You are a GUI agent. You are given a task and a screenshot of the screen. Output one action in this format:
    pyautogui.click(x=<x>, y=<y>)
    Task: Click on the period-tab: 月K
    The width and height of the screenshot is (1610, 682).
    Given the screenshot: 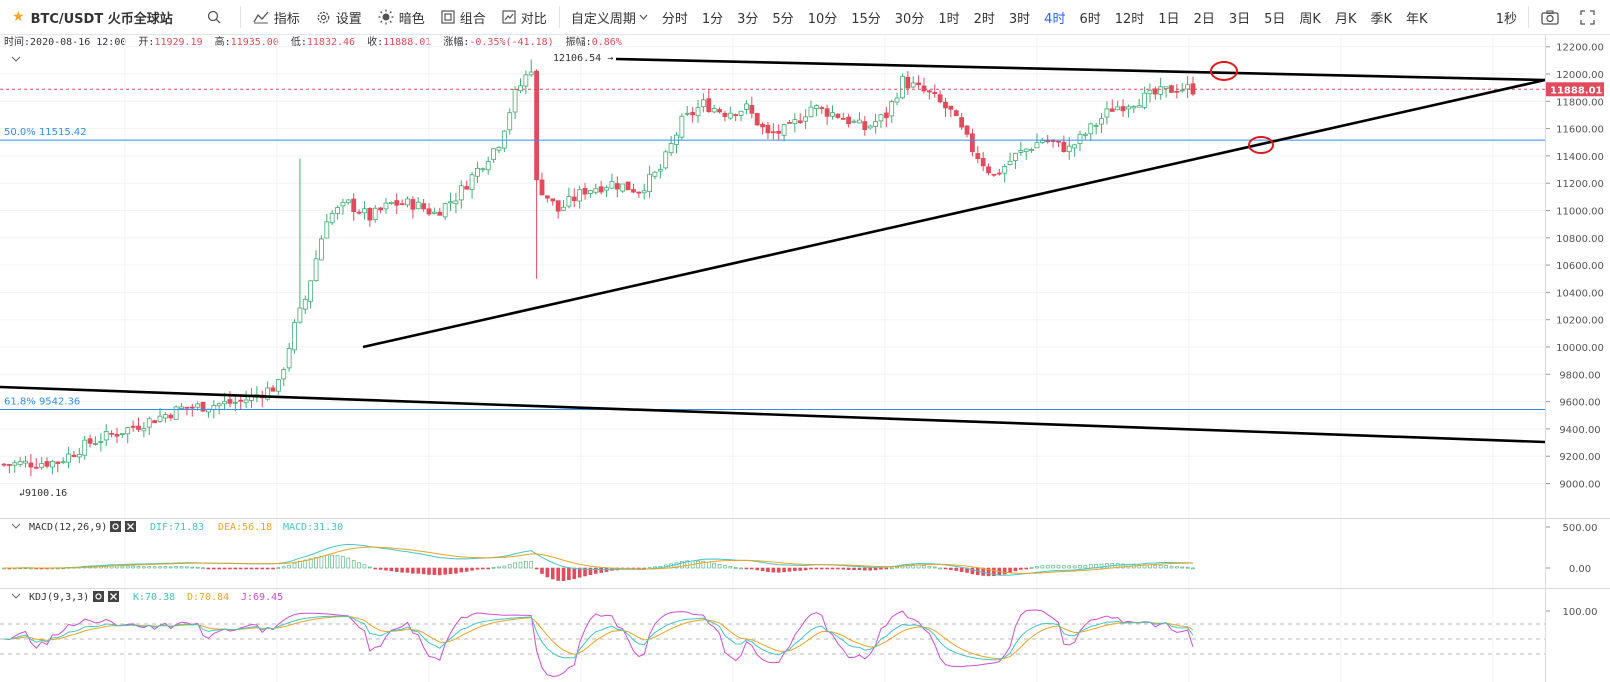 What is the action you would take?
    pyautogui.click(x=1345, y=19)
    